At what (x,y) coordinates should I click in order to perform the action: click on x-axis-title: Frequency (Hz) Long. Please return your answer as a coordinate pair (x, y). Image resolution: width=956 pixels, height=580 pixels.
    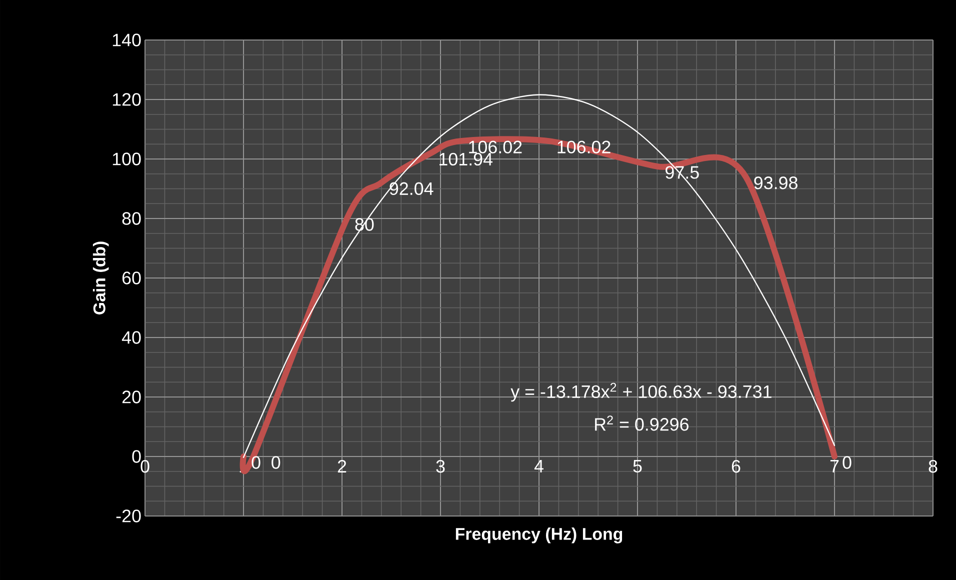
    Looking at the image, I should click on (539, 536).